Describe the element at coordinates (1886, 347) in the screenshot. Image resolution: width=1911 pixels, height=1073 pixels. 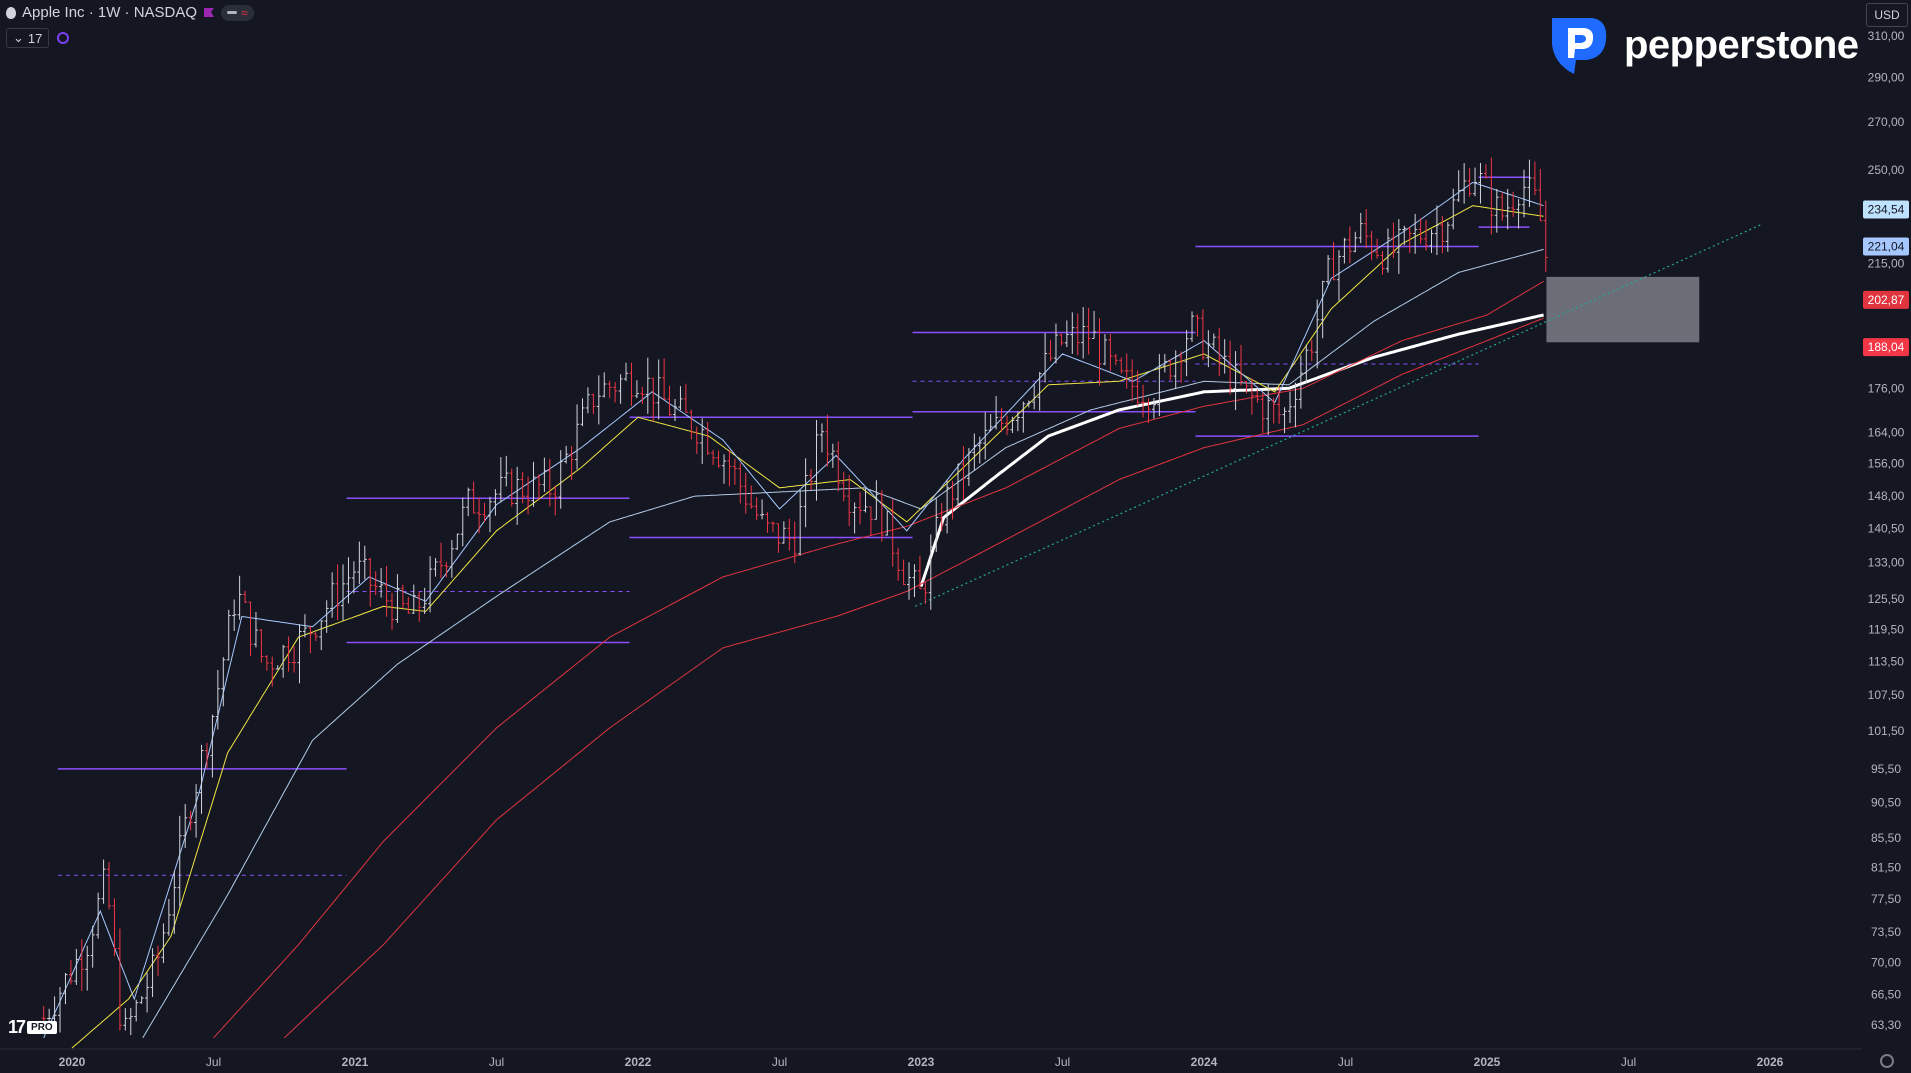
I see `price-label: 188,04` at that location.